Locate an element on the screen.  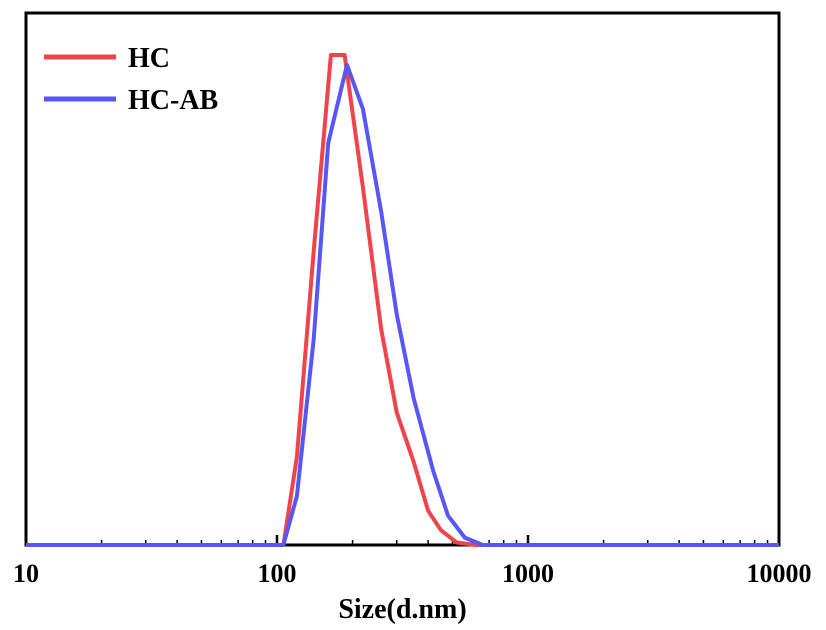
legend: HC HC-AB is located at coordinates (131, 79).